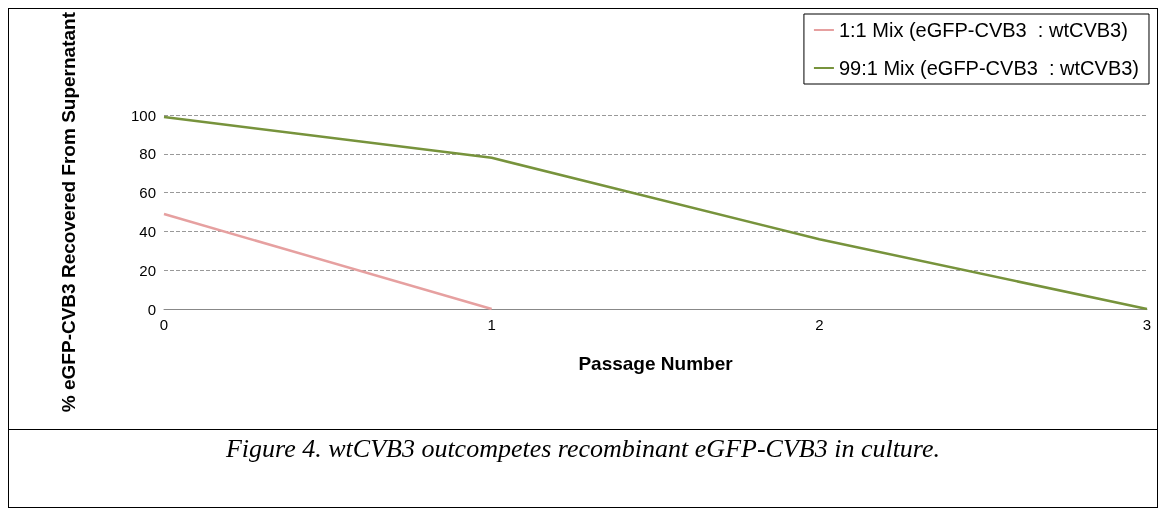  Describe the element at coordinates (147, 154) in the screenshot. I see `y-tick-label: 80` at that location.